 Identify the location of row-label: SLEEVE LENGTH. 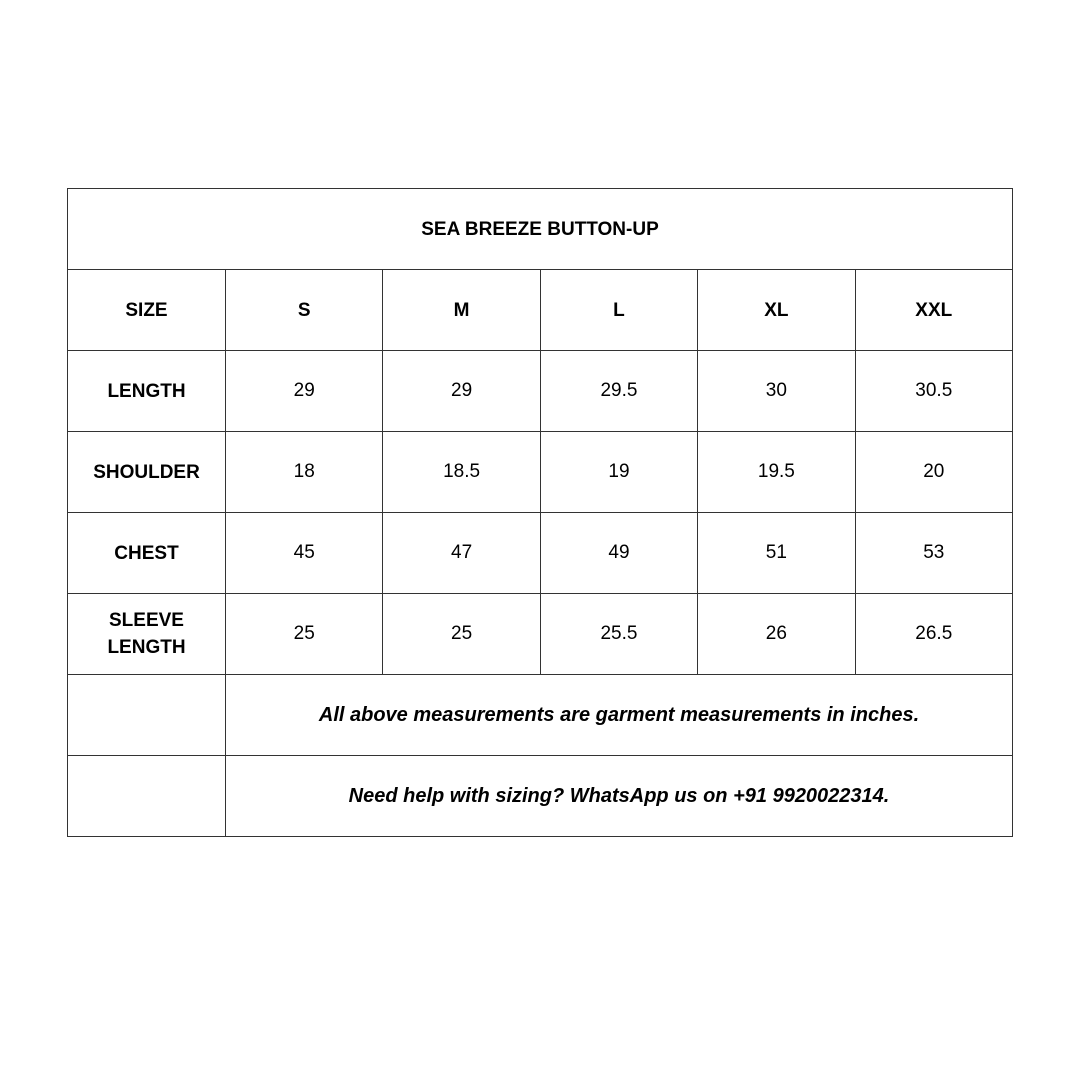
(146, 634).